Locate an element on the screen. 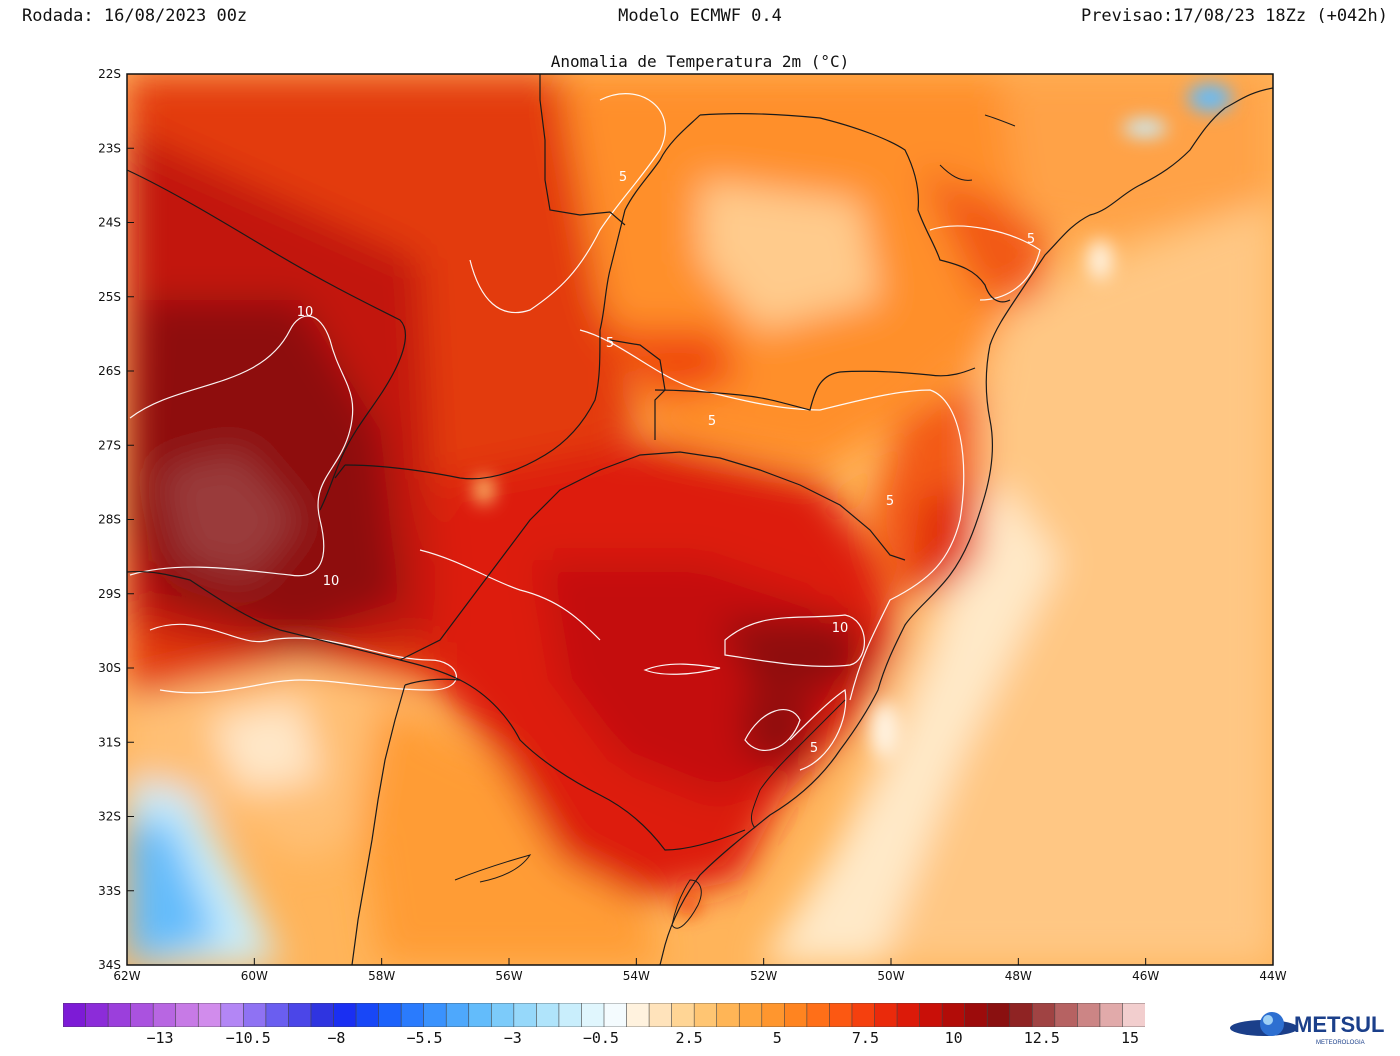 The width and height of the screenshot is (1400, 1056). colorbar-tick-label: 15 is located at coordinates (1130, 1038).